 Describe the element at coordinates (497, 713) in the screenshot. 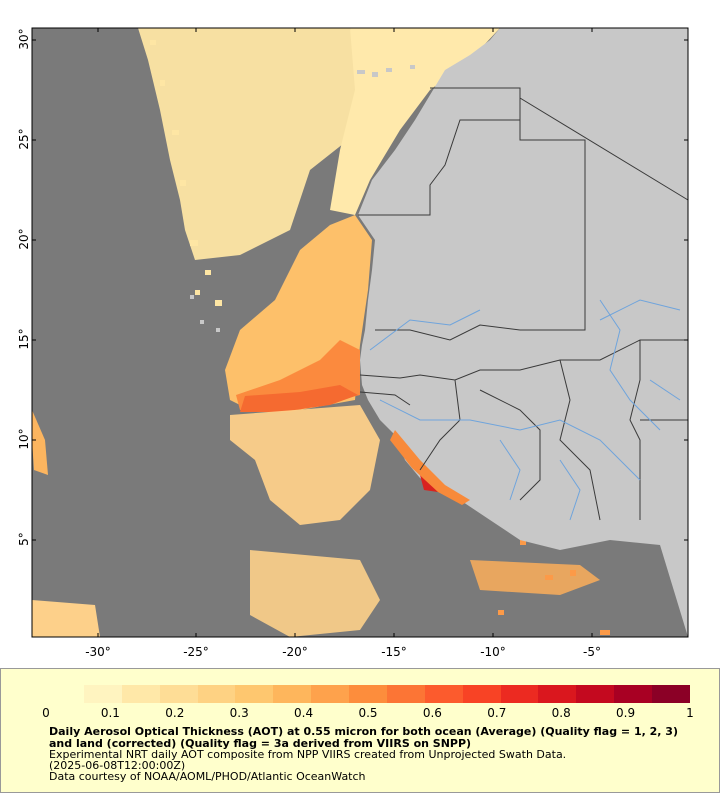

I see `colorbar-tick-label: 0.7` at that location.